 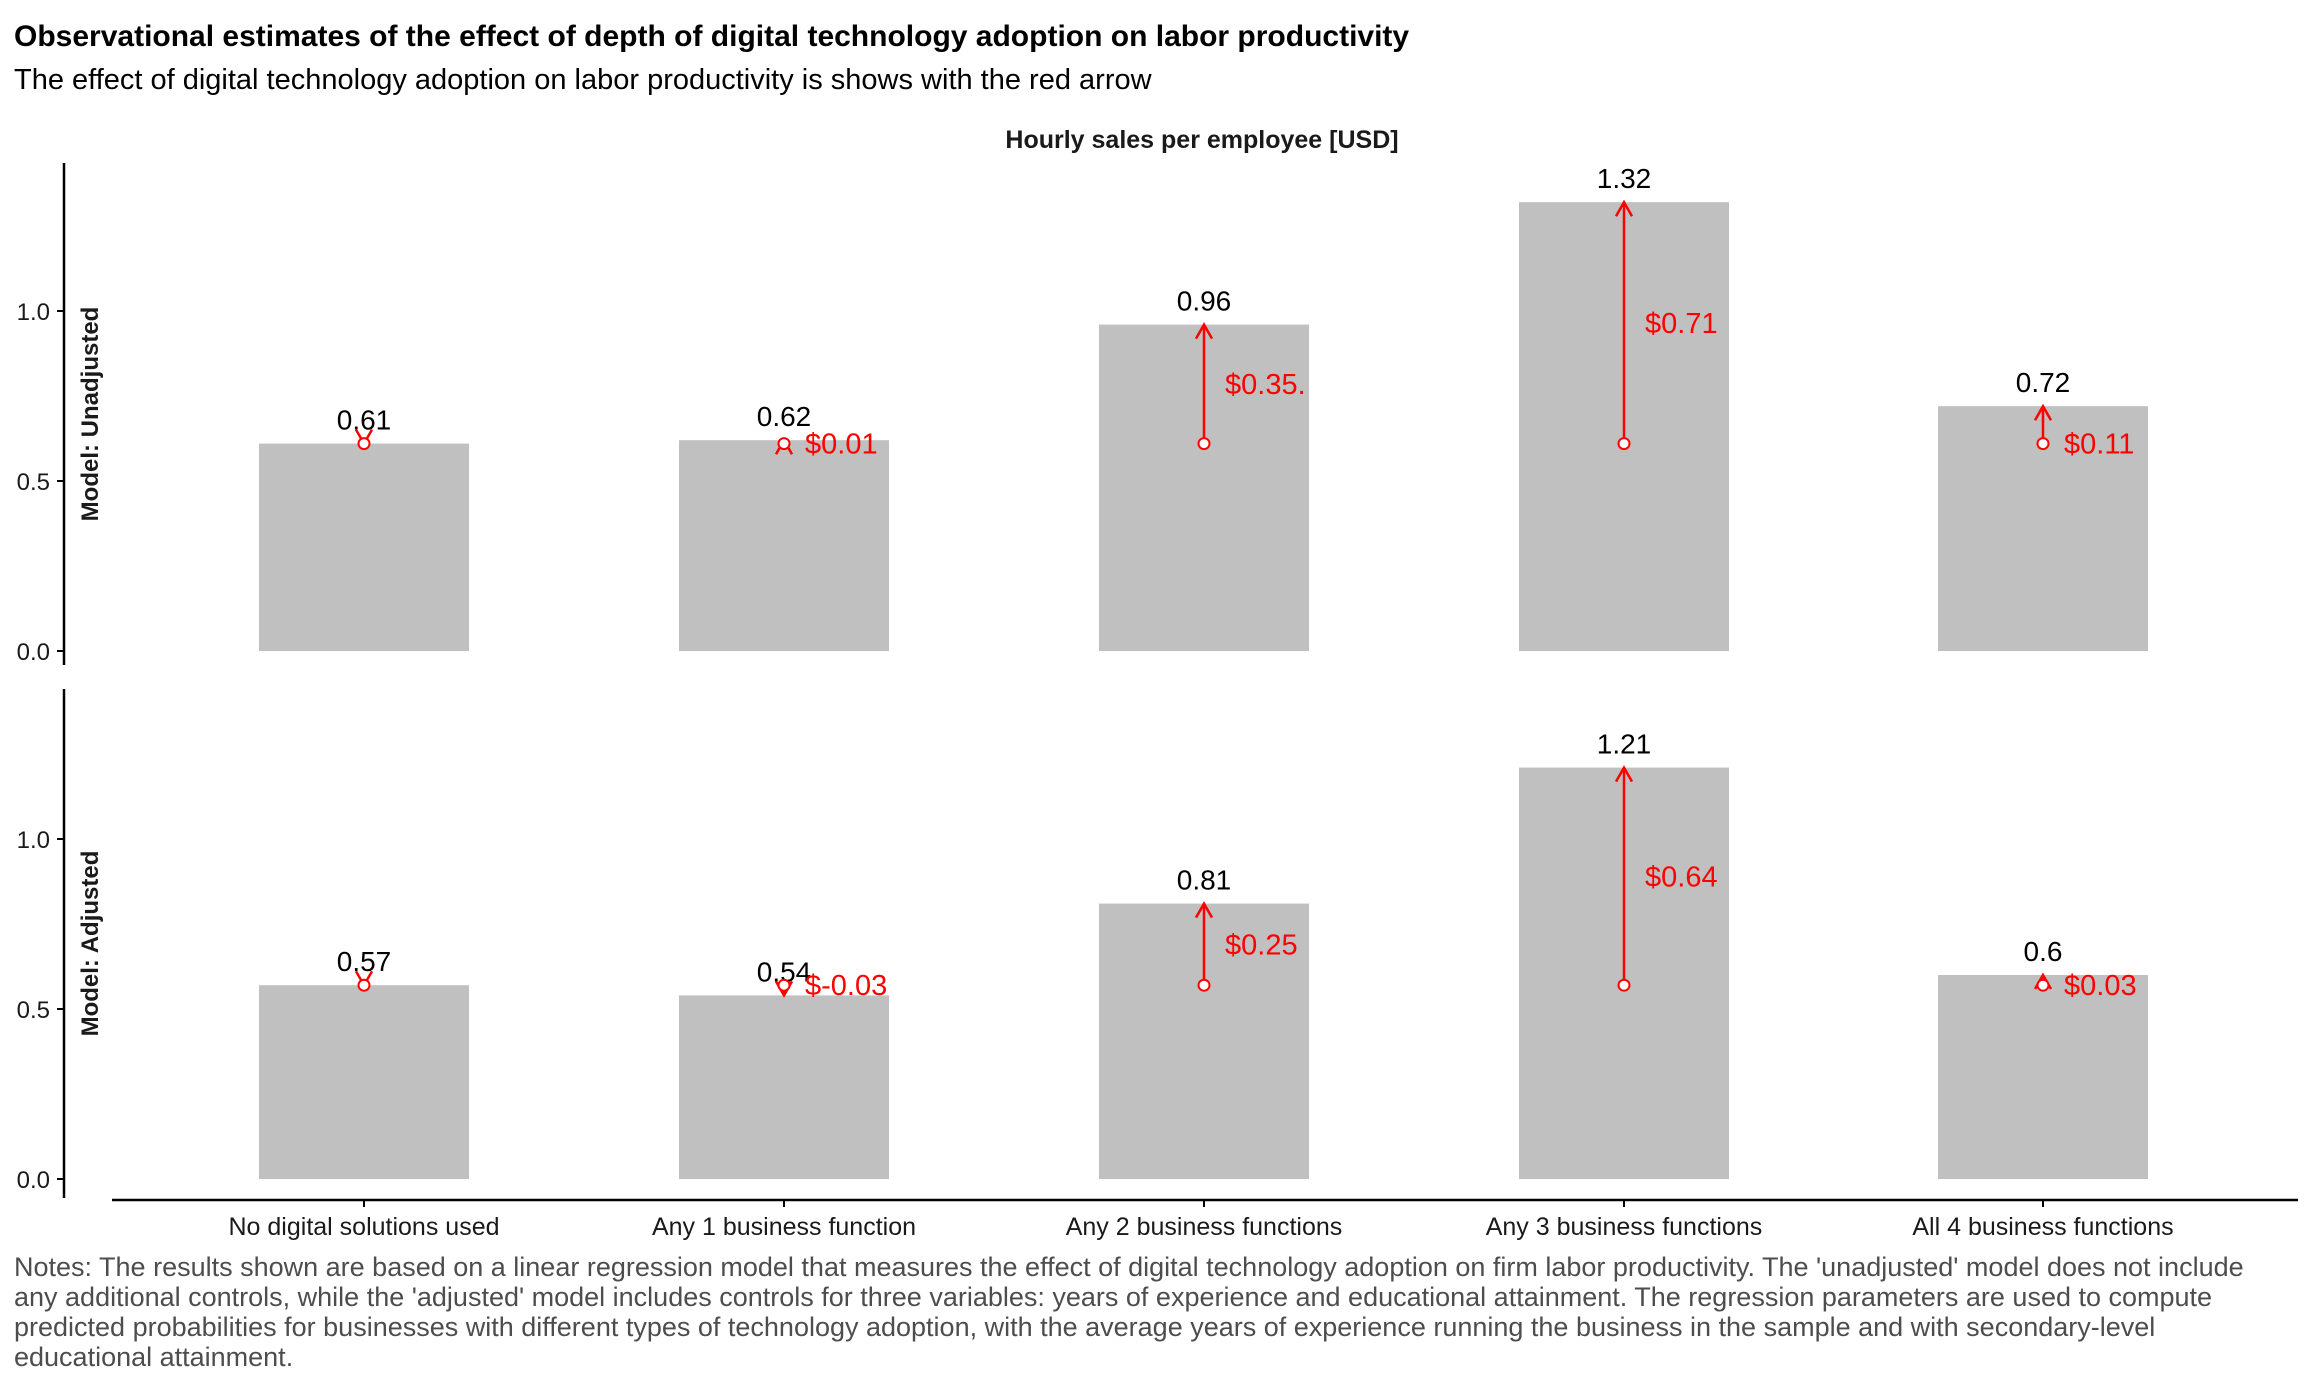 I want to click on panel-label: Model: Adjusted, so click(x=90, y=944).